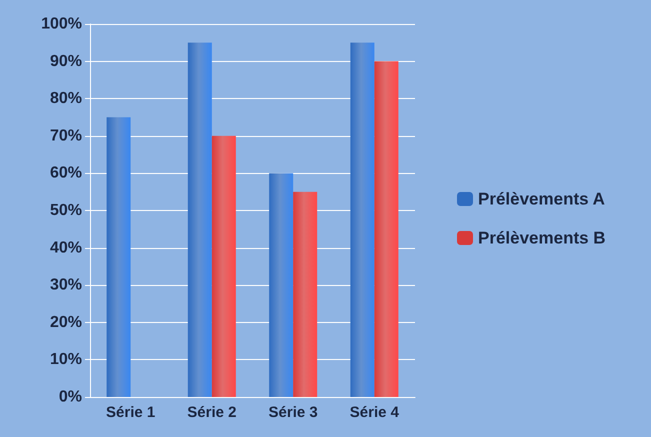  I want to click on y-tick-label: 20%, so click(66, 322).